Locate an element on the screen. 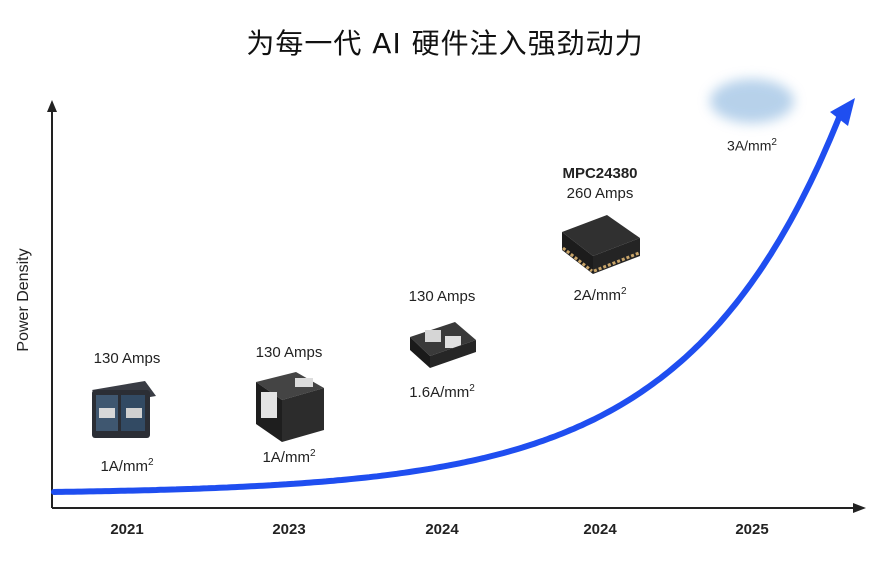 The height and width of the screenshot is (563, 890). y-axis-arrow is located at coordinates (52, 106).